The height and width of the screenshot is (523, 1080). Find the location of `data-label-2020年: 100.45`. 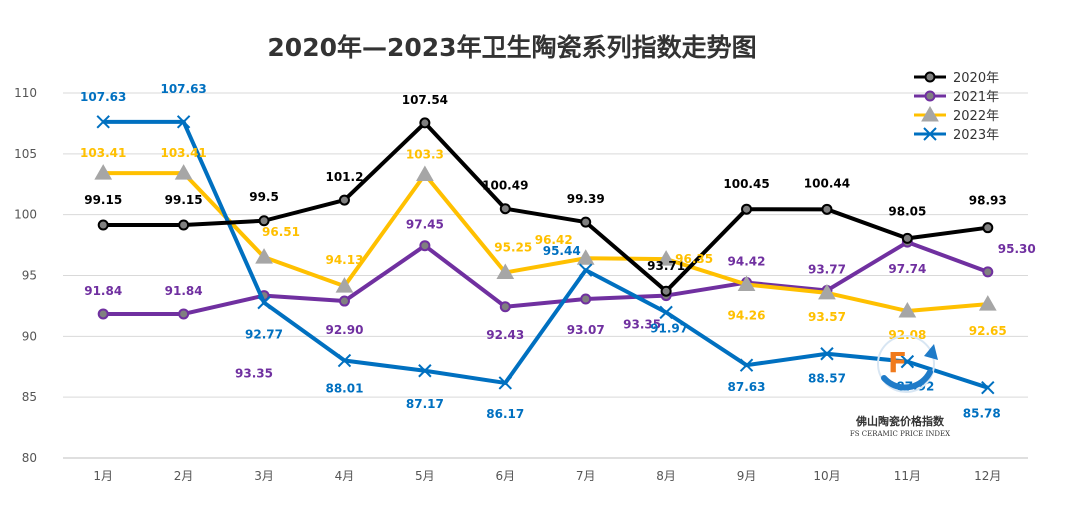

data-label-2020年: 100.45 is located at coordinates (746, 184).